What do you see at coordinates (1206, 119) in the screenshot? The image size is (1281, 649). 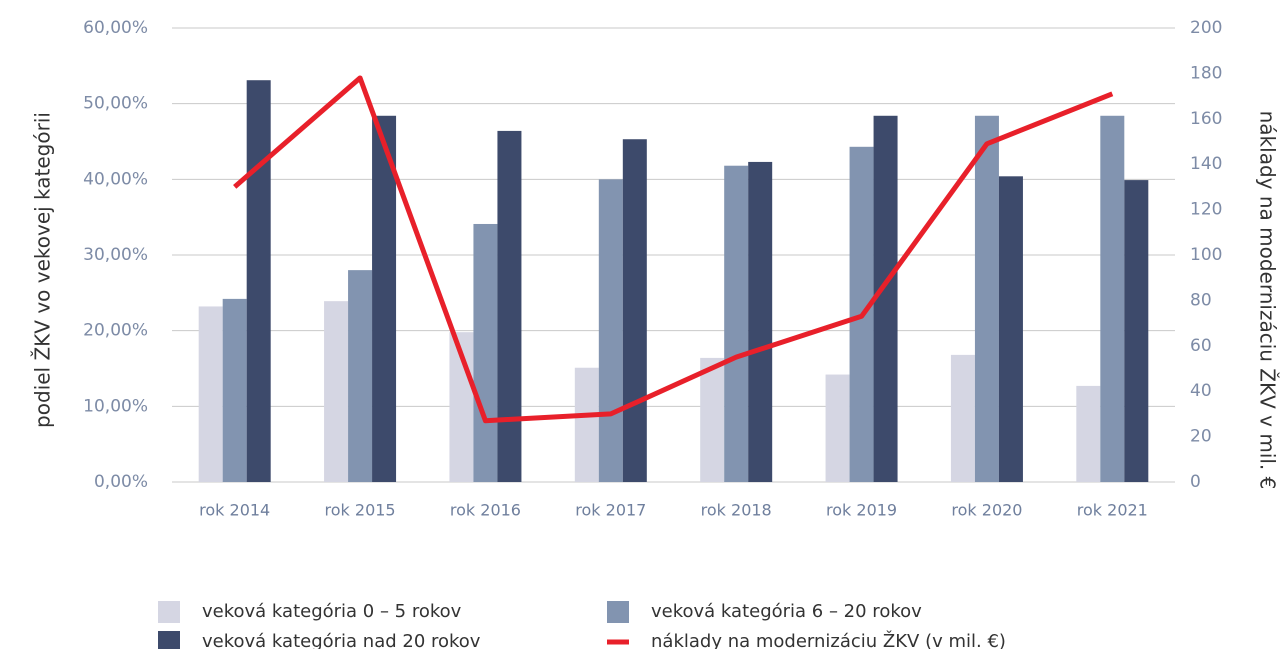 I see `y2-tick-label: 160` at bounding box center [1206, 119].